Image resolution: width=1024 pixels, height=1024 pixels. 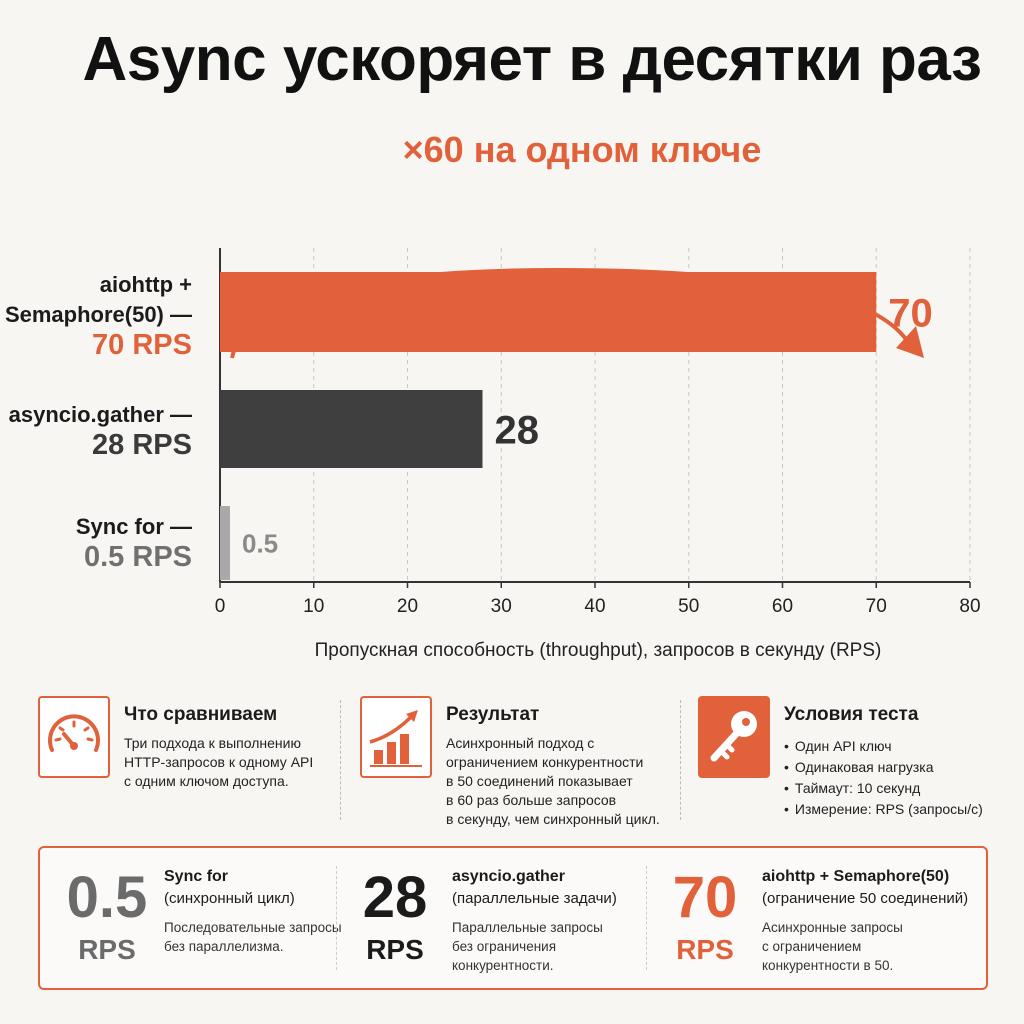 What do you see at coordinates (734, 737) in the screenshot?
I see `key-icon` at bounding box center [734, 737].